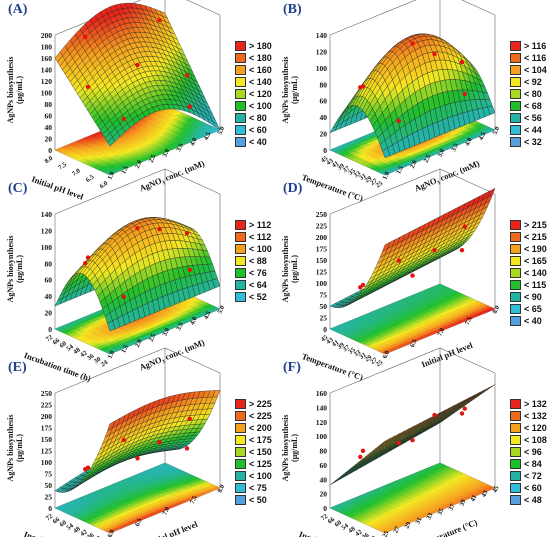 The height and width of the screenshot is (537, 550). I want to click on legend-label: < 125, so click(260, 463).